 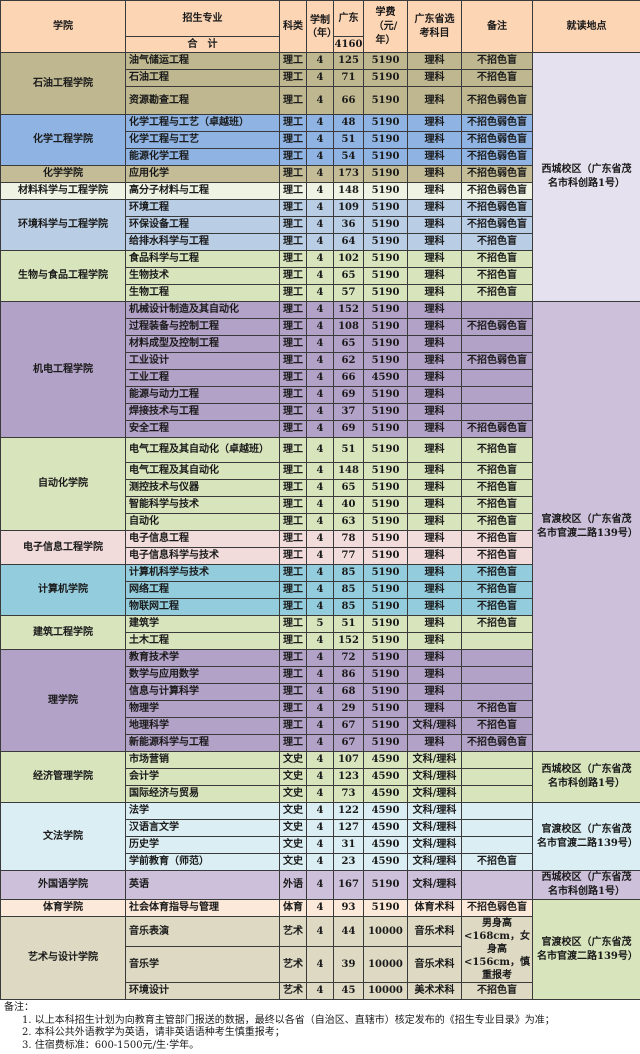 What do you see at coordinates (349, 310) in the screenshot?
I see `count-cell: 152` at bounding box center [349, 310].